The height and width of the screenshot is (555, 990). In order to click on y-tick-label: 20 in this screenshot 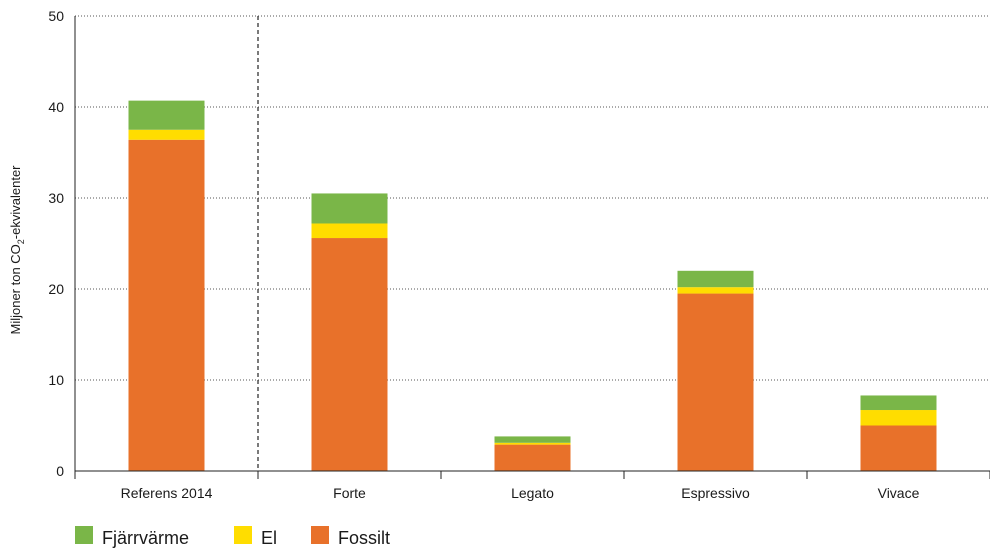, I will do `click(56, 289)`.